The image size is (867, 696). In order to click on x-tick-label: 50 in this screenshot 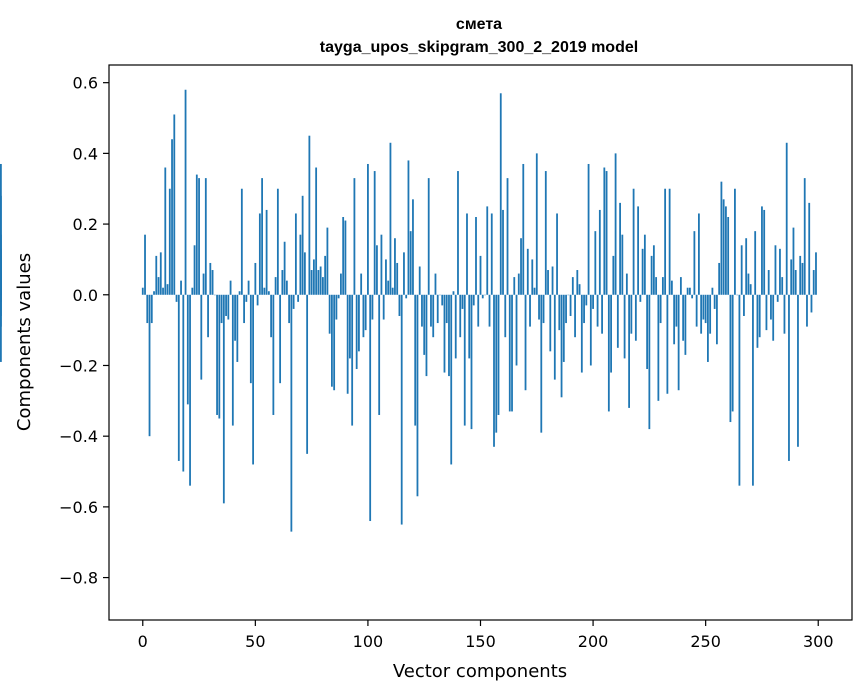, I will do `click(255, 641)`.